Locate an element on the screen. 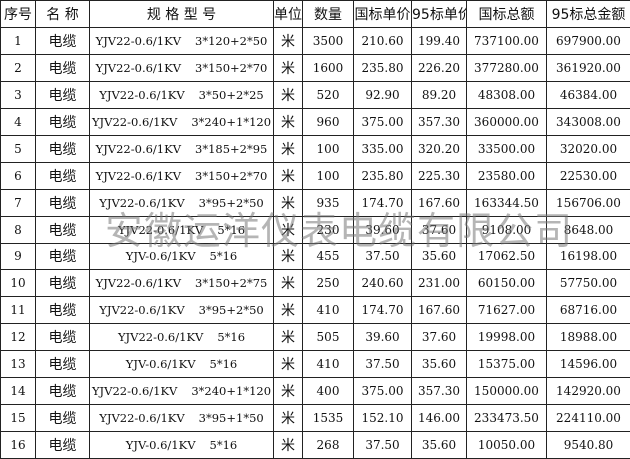 The height and width of the screenshot is (459, 630). gb-total: 377280.00 is located at coordinates (506, 67).